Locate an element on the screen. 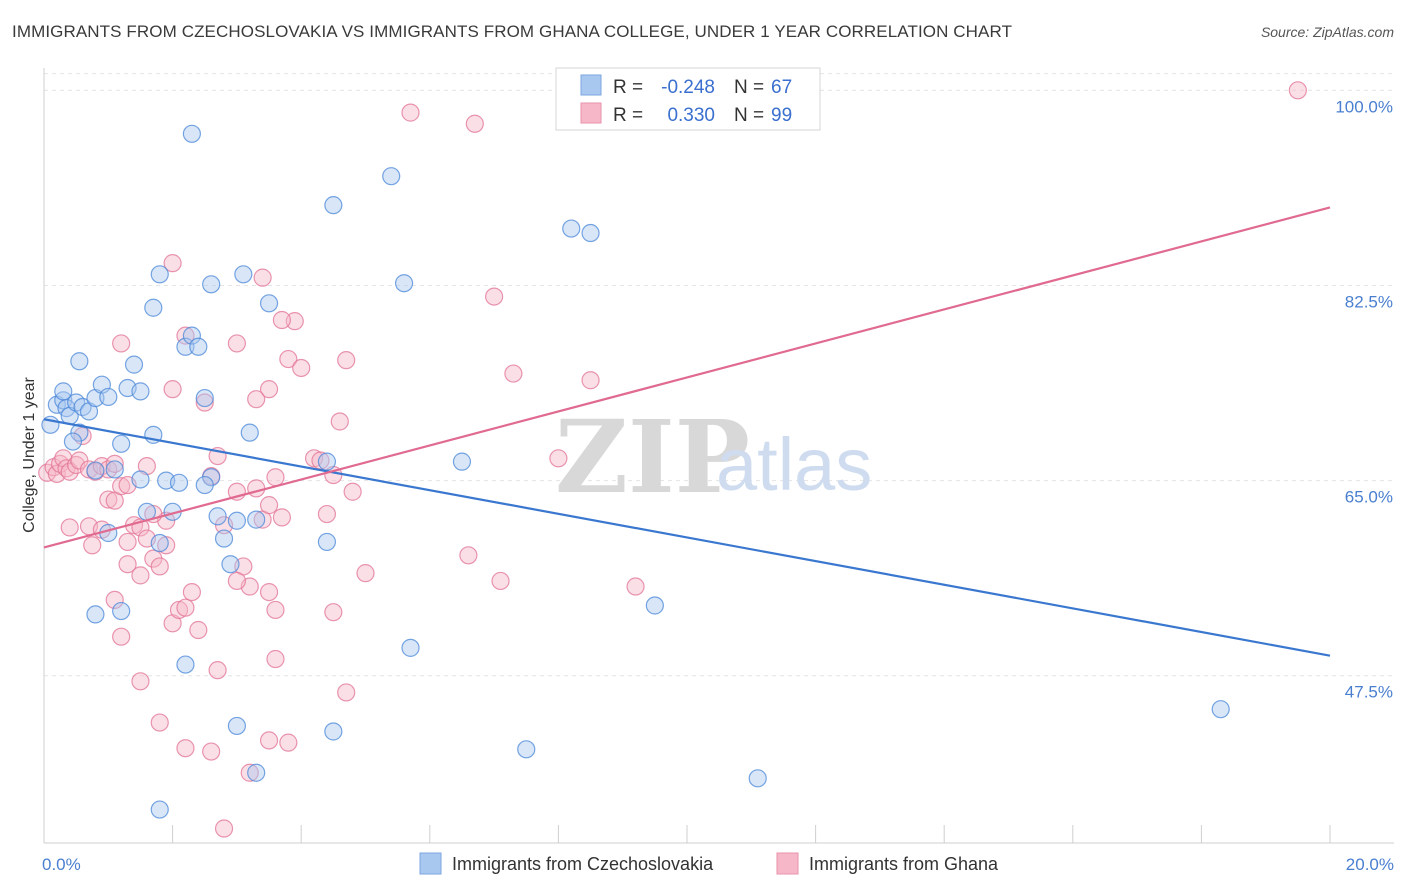 The image size is (1406, 892). legend-n-label-2: N = is located at coordinates (749, 115).